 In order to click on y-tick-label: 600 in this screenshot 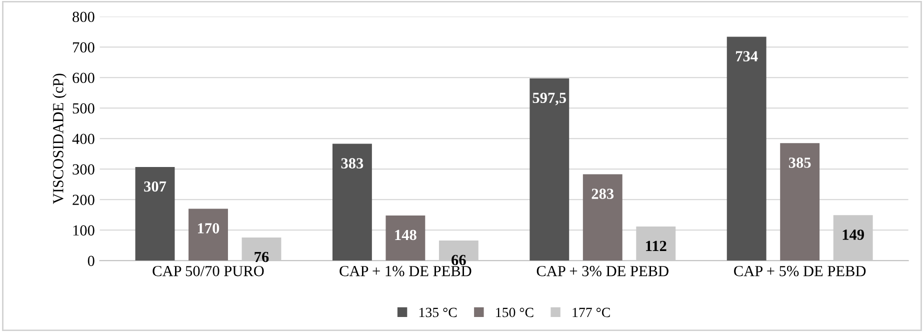, I will do `click(83, 78)`.